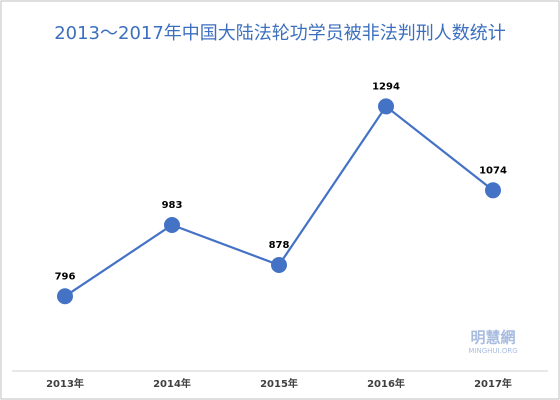 This screenshot has height=400, width=560. Describe the element at coordinates (172, 383) in the screenshot. I see `x-tick-label: 2014年` at that location.